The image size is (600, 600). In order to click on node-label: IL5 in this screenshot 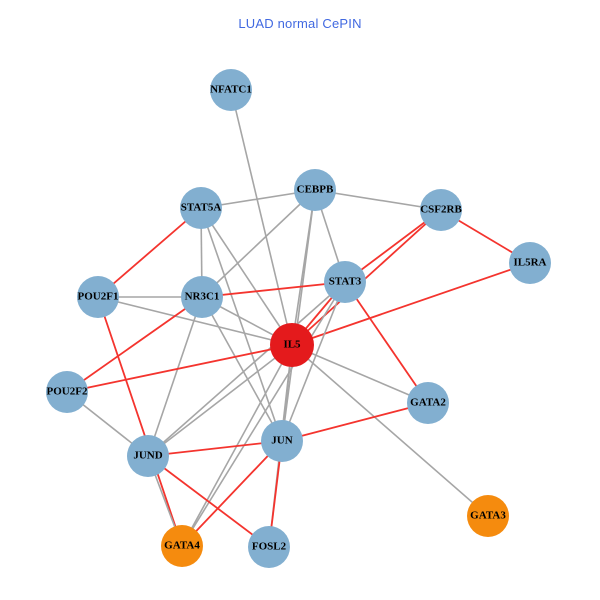, I will do `click(292, 345)`.